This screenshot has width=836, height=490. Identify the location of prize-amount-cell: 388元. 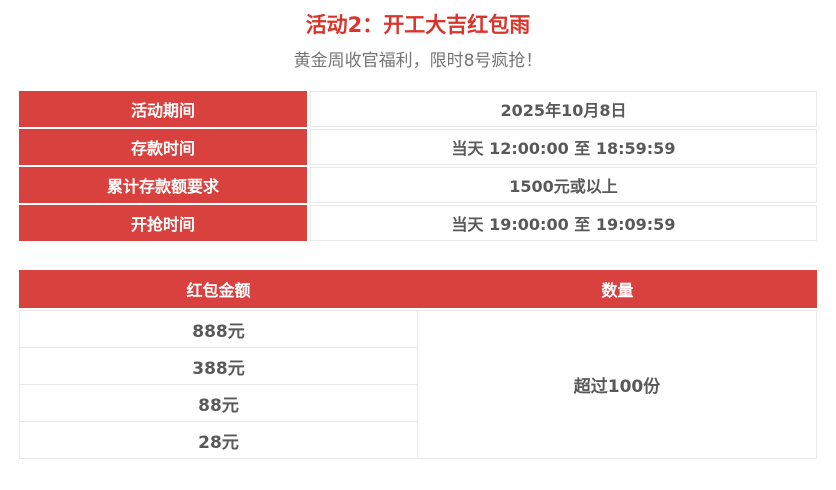
(218, 366).